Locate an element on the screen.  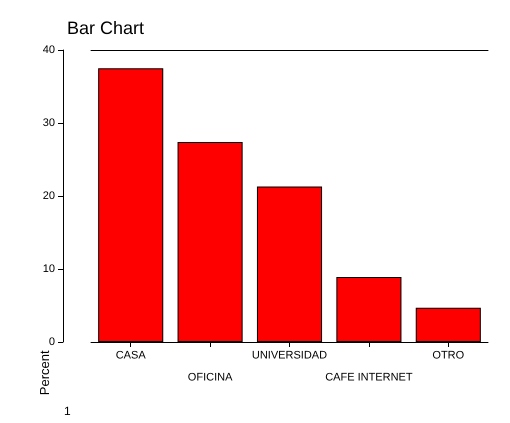
x-tick-label: UNIVERSIDAD is located at coordinates (290, 356).